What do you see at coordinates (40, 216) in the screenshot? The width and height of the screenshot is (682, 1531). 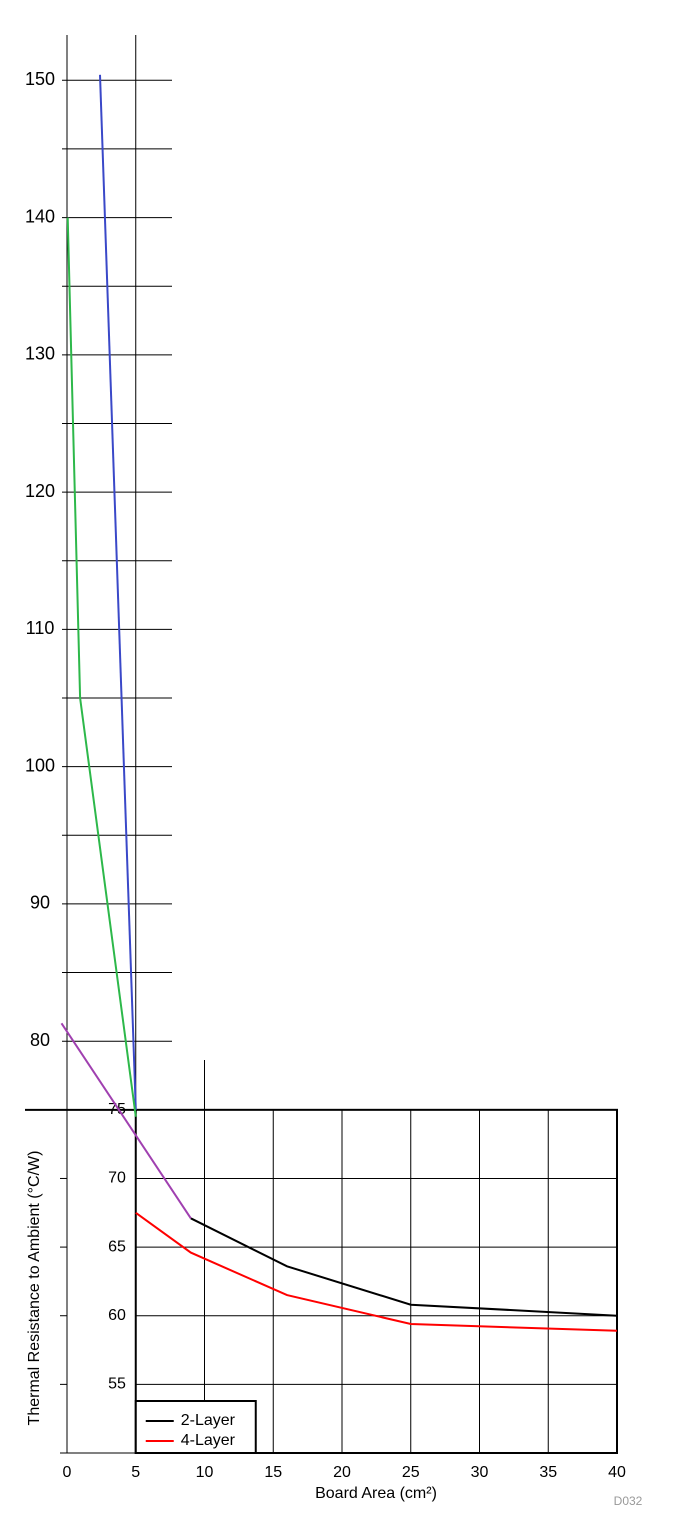 I see `y-tick-label: 140` at bounding box center [40, 216].